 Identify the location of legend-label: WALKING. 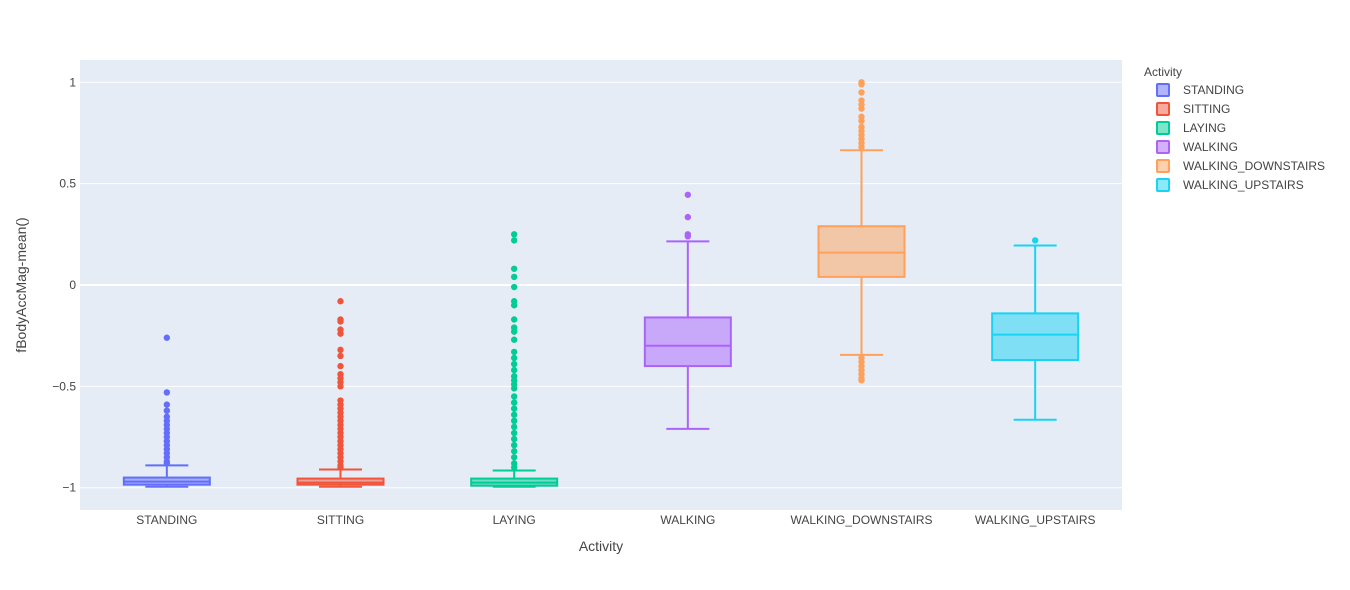
(1210, 147).